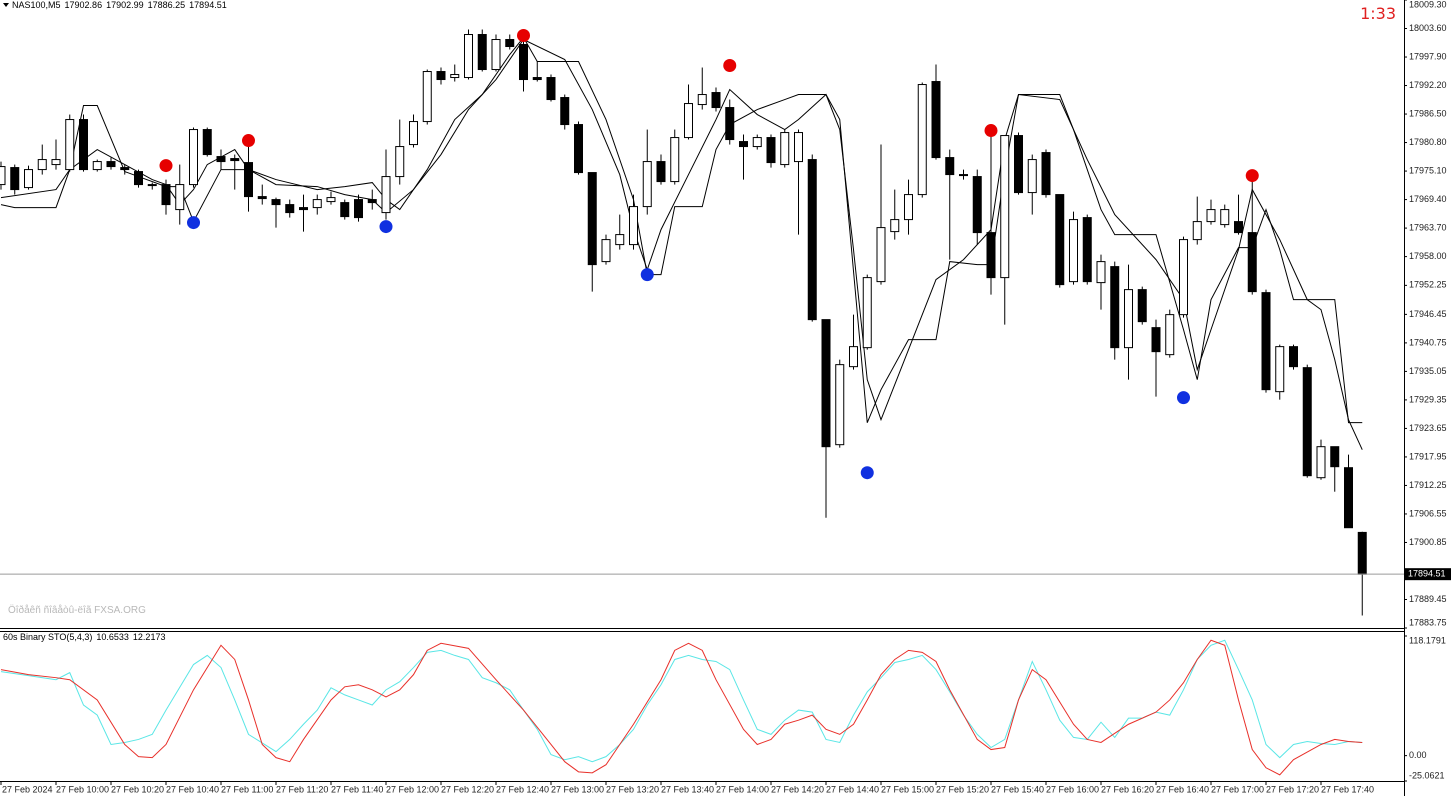  What do you see at coordinates (1428, 485) in the screenshot?
I see `y-tick-label: 17912.25` at bounding box center [1428, 485].